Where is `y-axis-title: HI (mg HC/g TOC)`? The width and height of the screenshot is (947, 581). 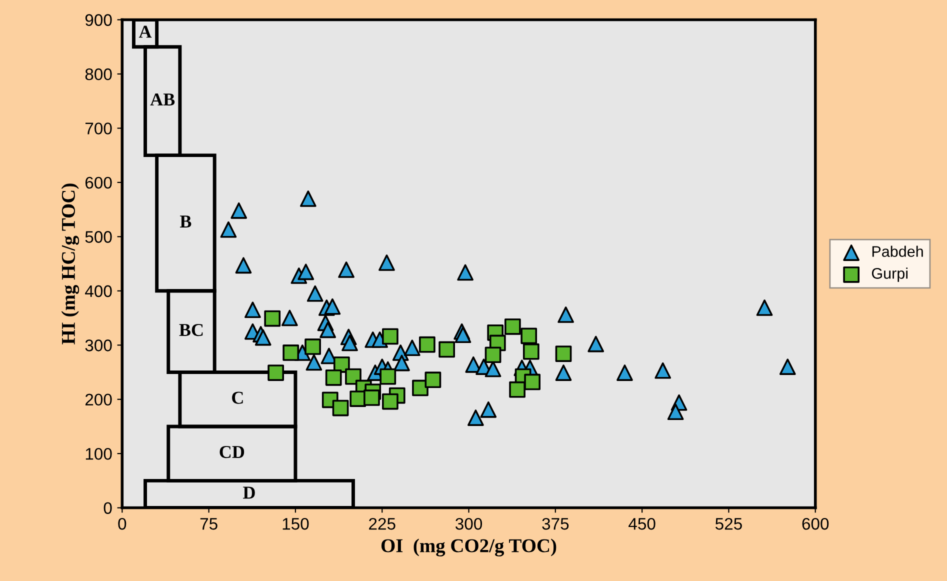
y-axis-title: HI (mg HC/g TOC) is located at coordinates (70, 264).